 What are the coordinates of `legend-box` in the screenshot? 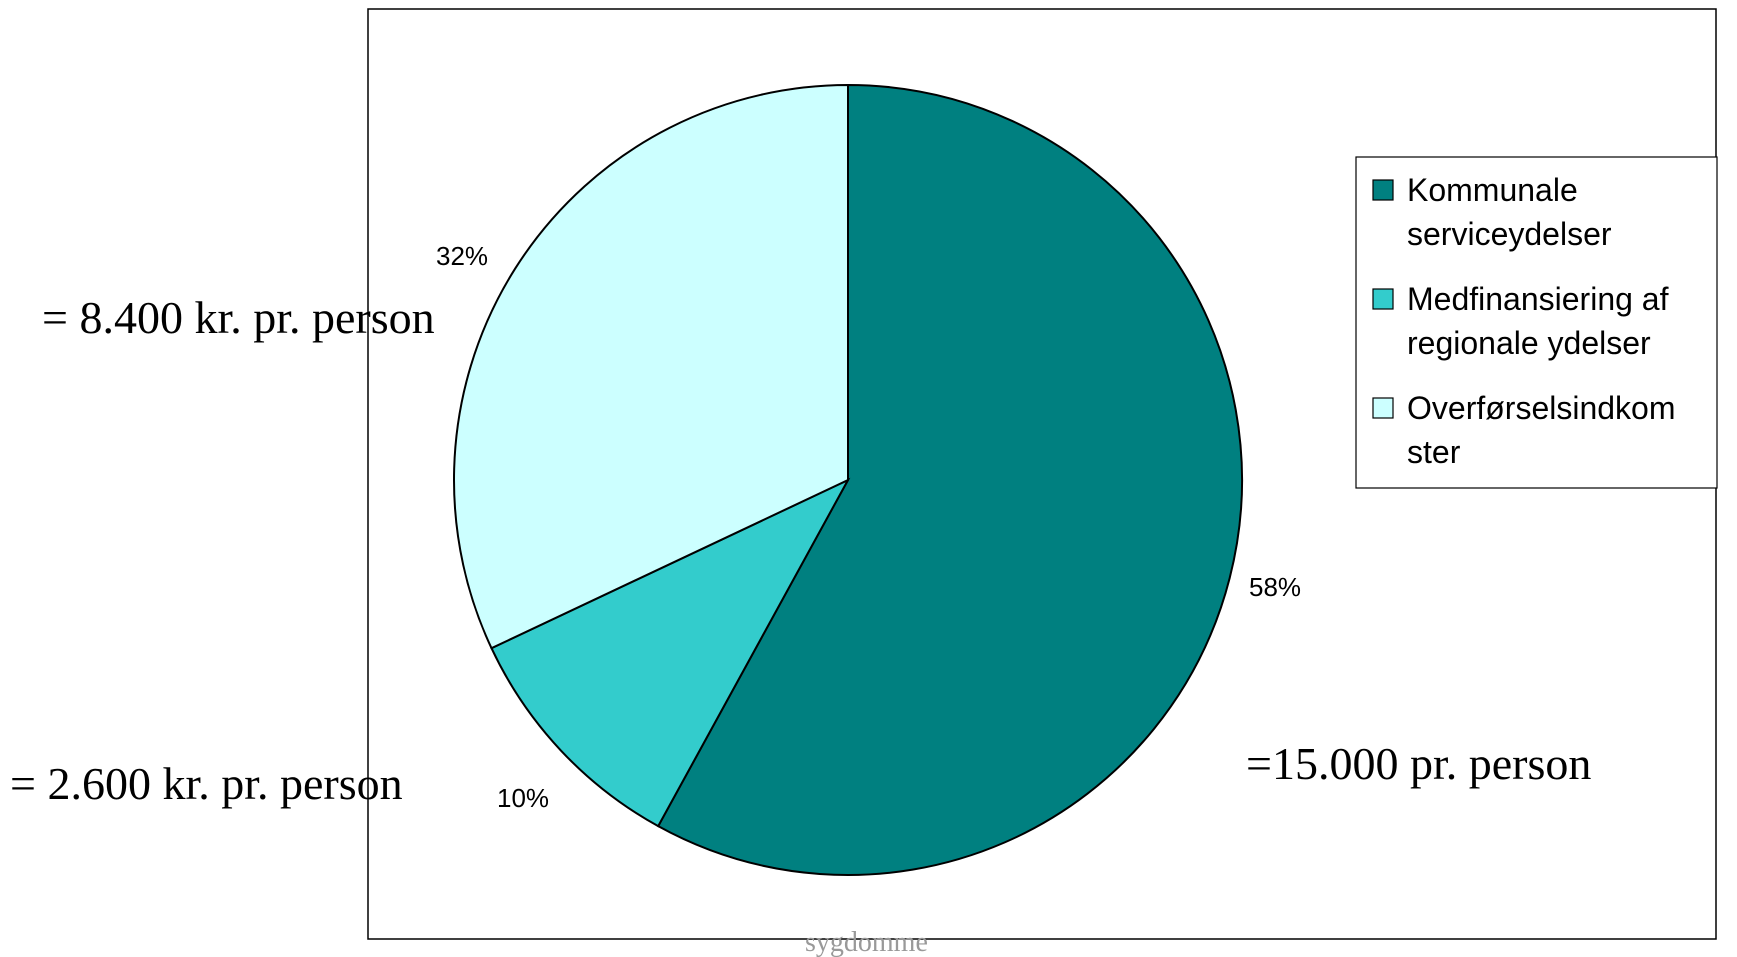 It's located at (1536, 322).